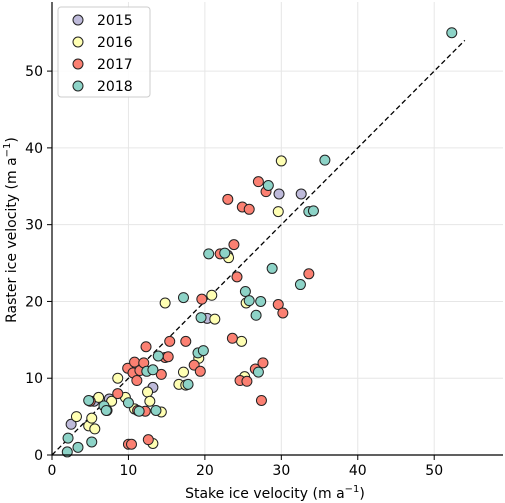 This screenshot has width=505, height=503. What do you see at coordinates (78, 20) in the screenshot?
I see `legend-marker-2015` at bounding box center [78, 20].